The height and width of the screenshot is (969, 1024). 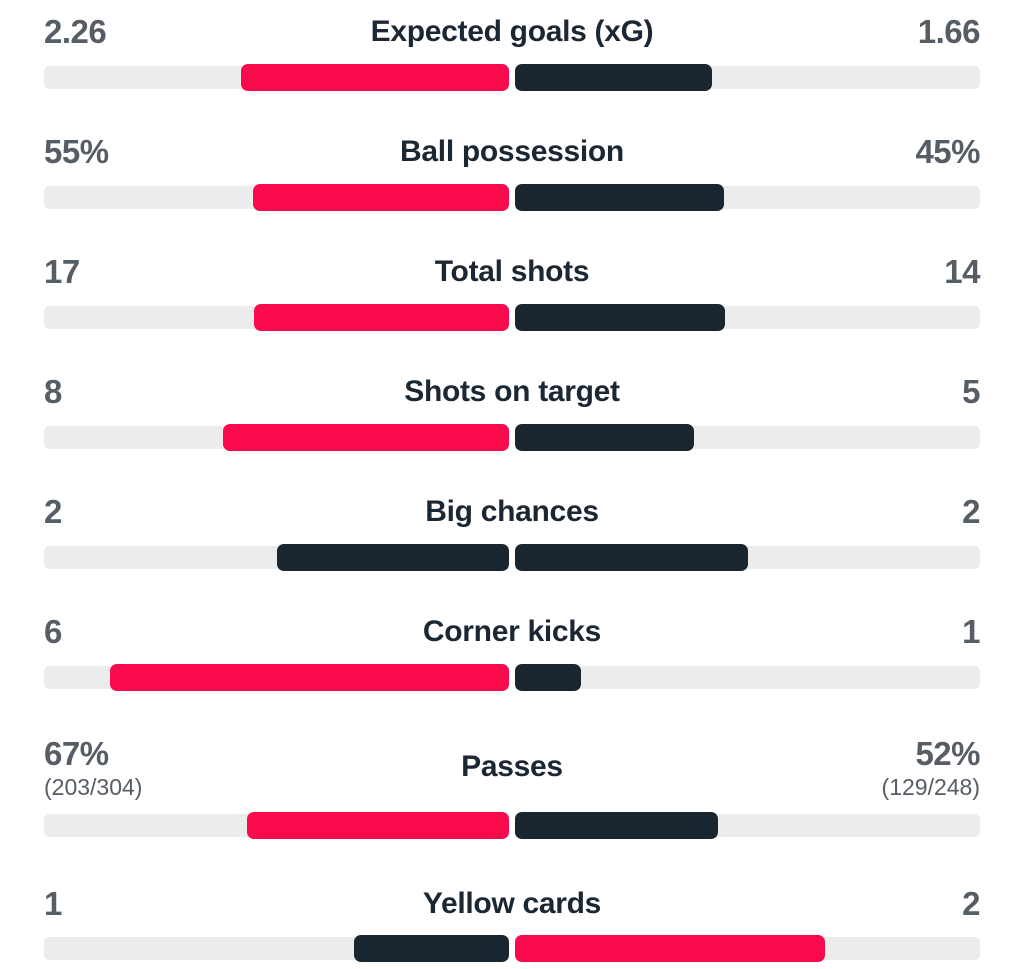 What do you see at coordinates (930, 787) in the screenshot?
I see `away-sub-value: (129/248)` at bounding box center [930, 787].